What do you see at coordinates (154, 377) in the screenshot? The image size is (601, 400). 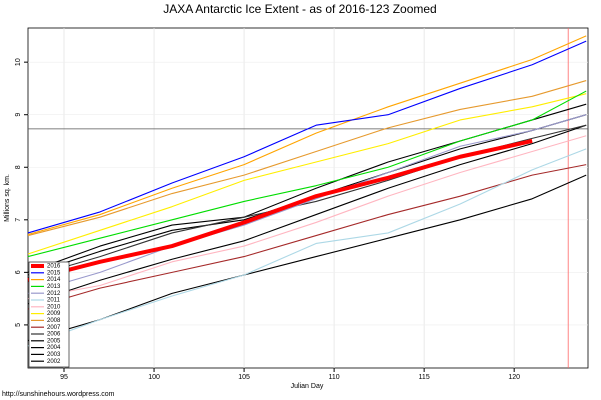 I see `x-tick-label: 100` at bounding box center [154, 377].